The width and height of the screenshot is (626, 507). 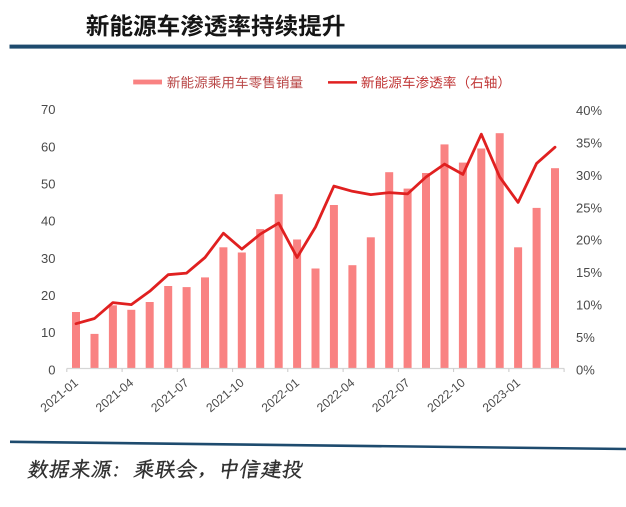 What do you see at coordinates (48, 295) in the screenshot?
I see `svg-text: 20` at bounding box center [48, 295].